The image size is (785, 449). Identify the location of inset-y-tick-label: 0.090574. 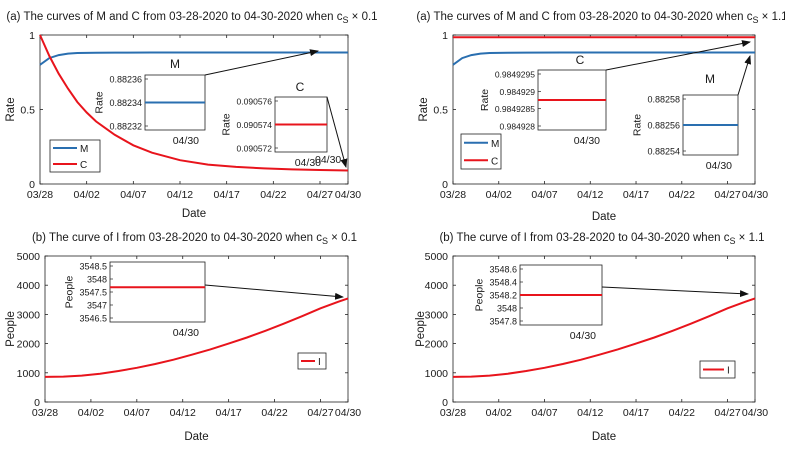
(255, 125).